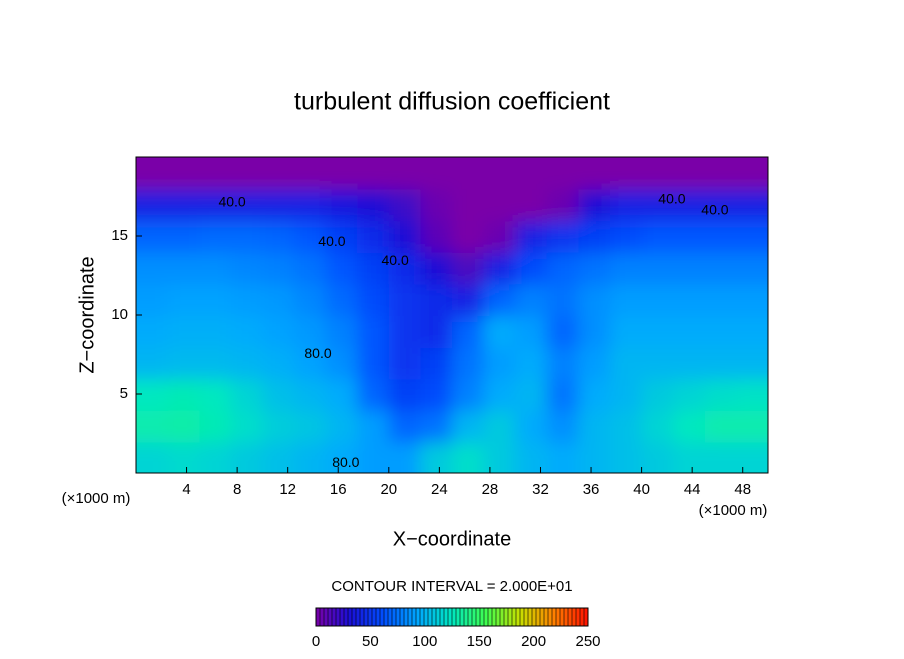 The width and height of the screenshot is (904, 659). Describe the element at coordinates (479, 641) in the screenshot. I see `colorbar-tick-label: 150` at that location.